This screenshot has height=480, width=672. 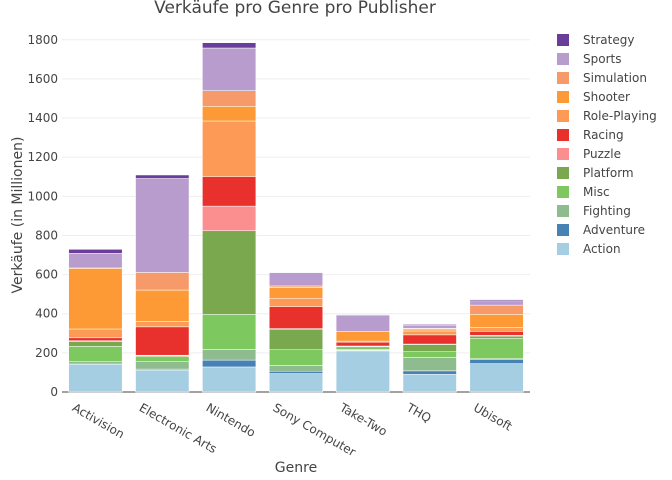 What do you see at coordinates (614, 230) in the screenshot?
I see `legend-label-adventure: Adventure` at bounding box center [614, 230].